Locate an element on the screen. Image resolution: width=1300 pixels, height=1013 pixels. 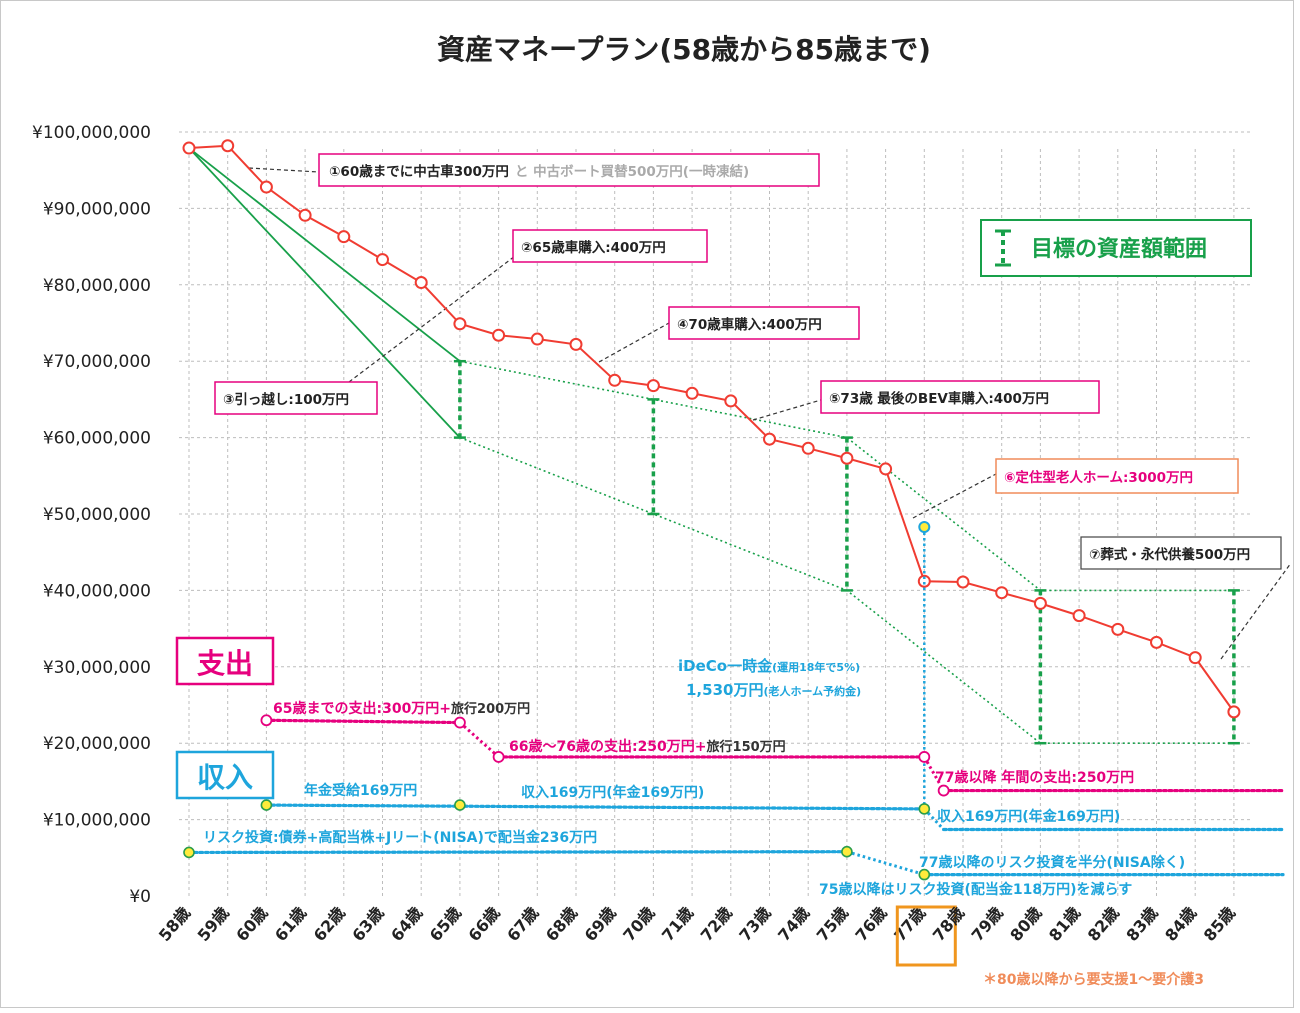
y-tick-label: ¥70,000,000 is located at coordinates (97, 362).